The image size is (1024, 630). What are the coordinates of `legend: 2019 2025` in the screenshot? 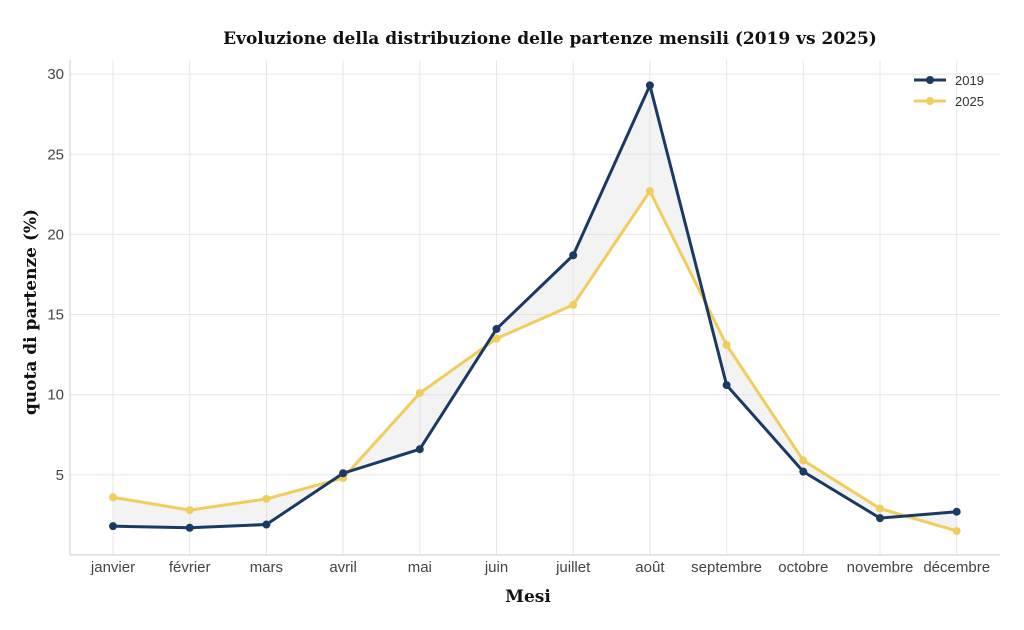 It's located at (949, 91).